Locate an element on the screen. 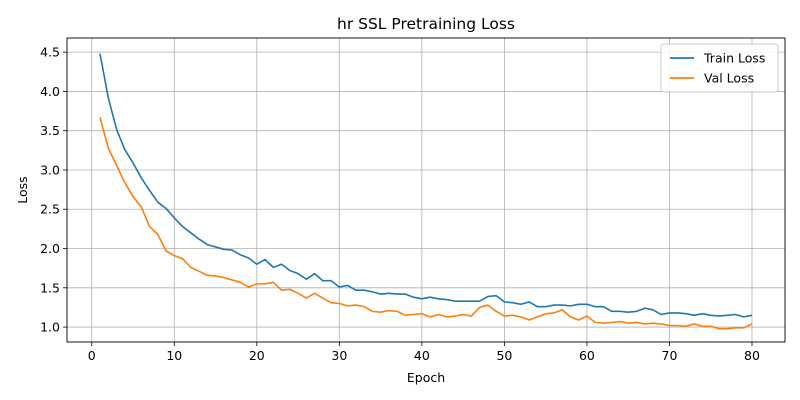 The height and width of the screenshot is (400, 800). y-axis-title: Loss is located at coordinates (22, 189).